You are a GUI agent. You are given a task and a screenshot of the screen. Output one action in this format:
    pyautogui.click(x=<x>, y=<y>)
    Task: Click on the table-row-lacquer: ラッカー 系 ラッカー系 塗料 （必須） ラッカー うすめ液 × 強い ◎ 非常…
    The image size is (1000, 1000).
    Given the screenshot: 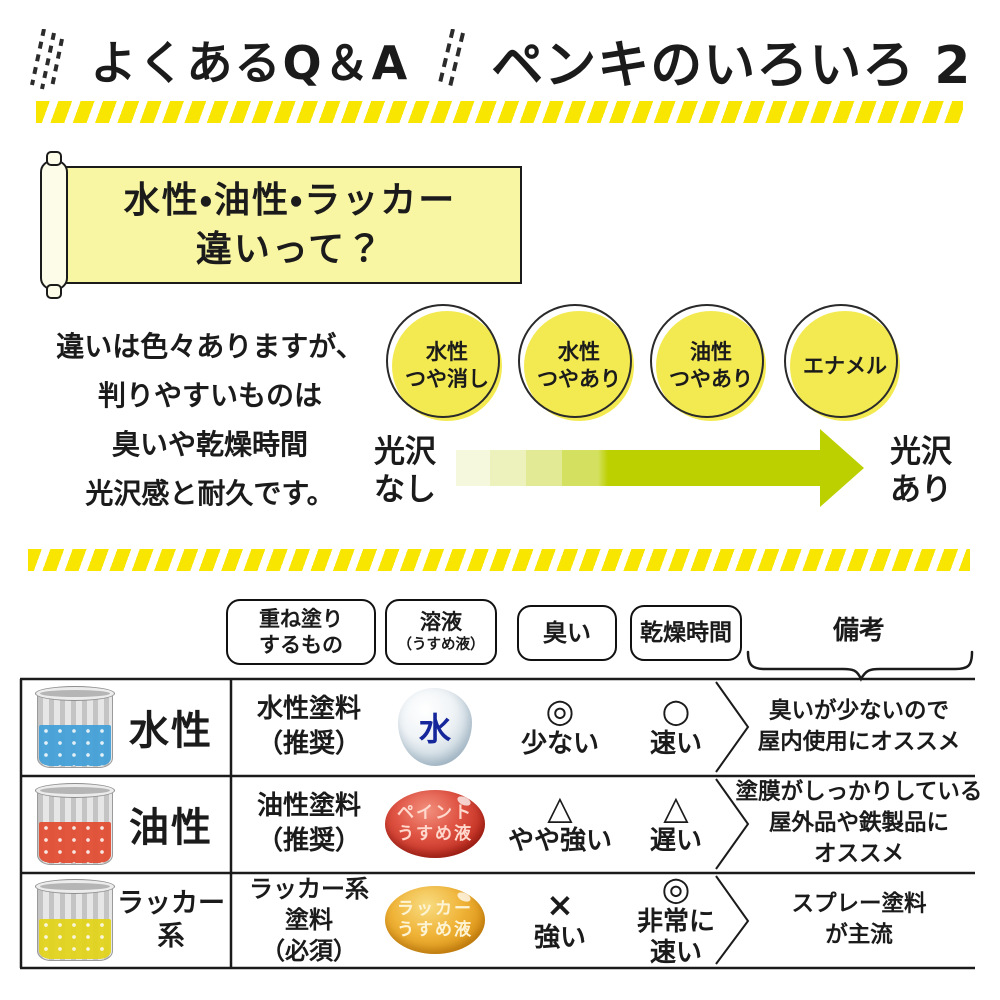 What is the action you would take?
    pyautogui.click(x=500, y=920)
    